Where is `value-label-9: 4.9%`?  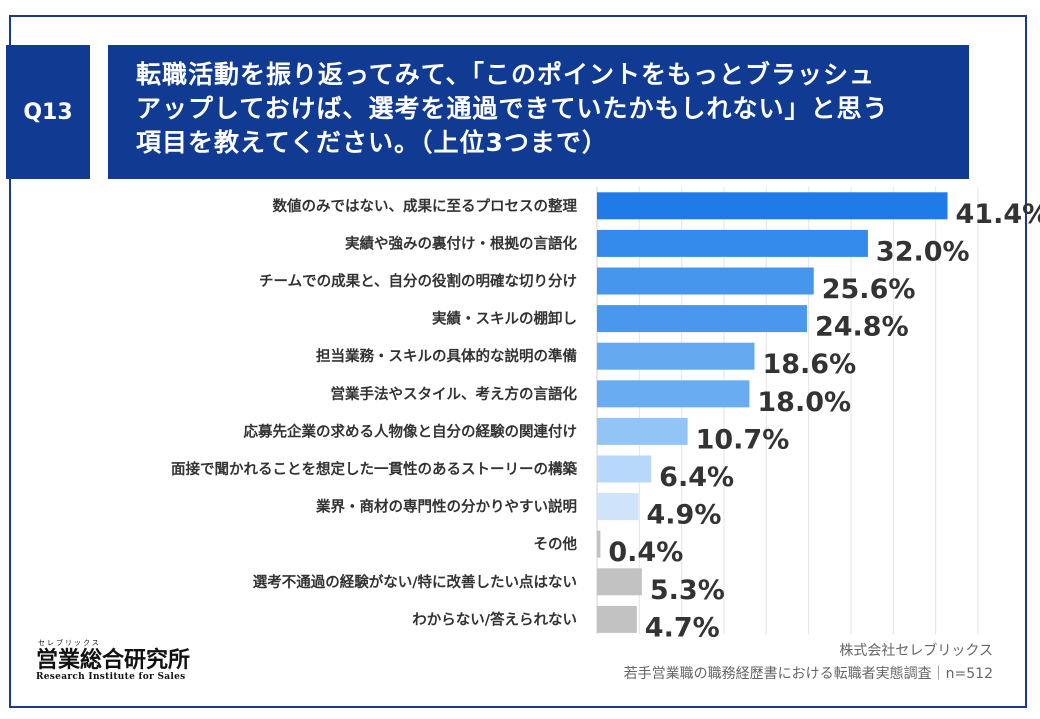 value-label-9: 4.9% is located at coordinates (683, 515).